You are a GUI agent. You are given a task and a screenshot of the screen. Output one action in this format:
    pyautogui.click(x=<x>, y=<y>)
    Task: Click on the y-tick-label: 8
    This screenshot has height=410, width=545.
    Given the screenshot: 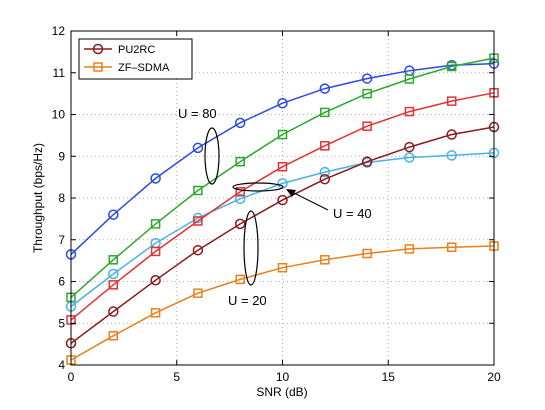 What is the action you would take?
    pyautogui.click(x=61, y=198)
    